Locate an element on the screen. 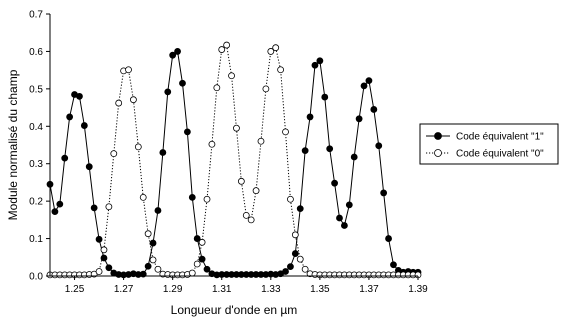  y-tick-label: 0.6 is located at coordinates (36, 52).